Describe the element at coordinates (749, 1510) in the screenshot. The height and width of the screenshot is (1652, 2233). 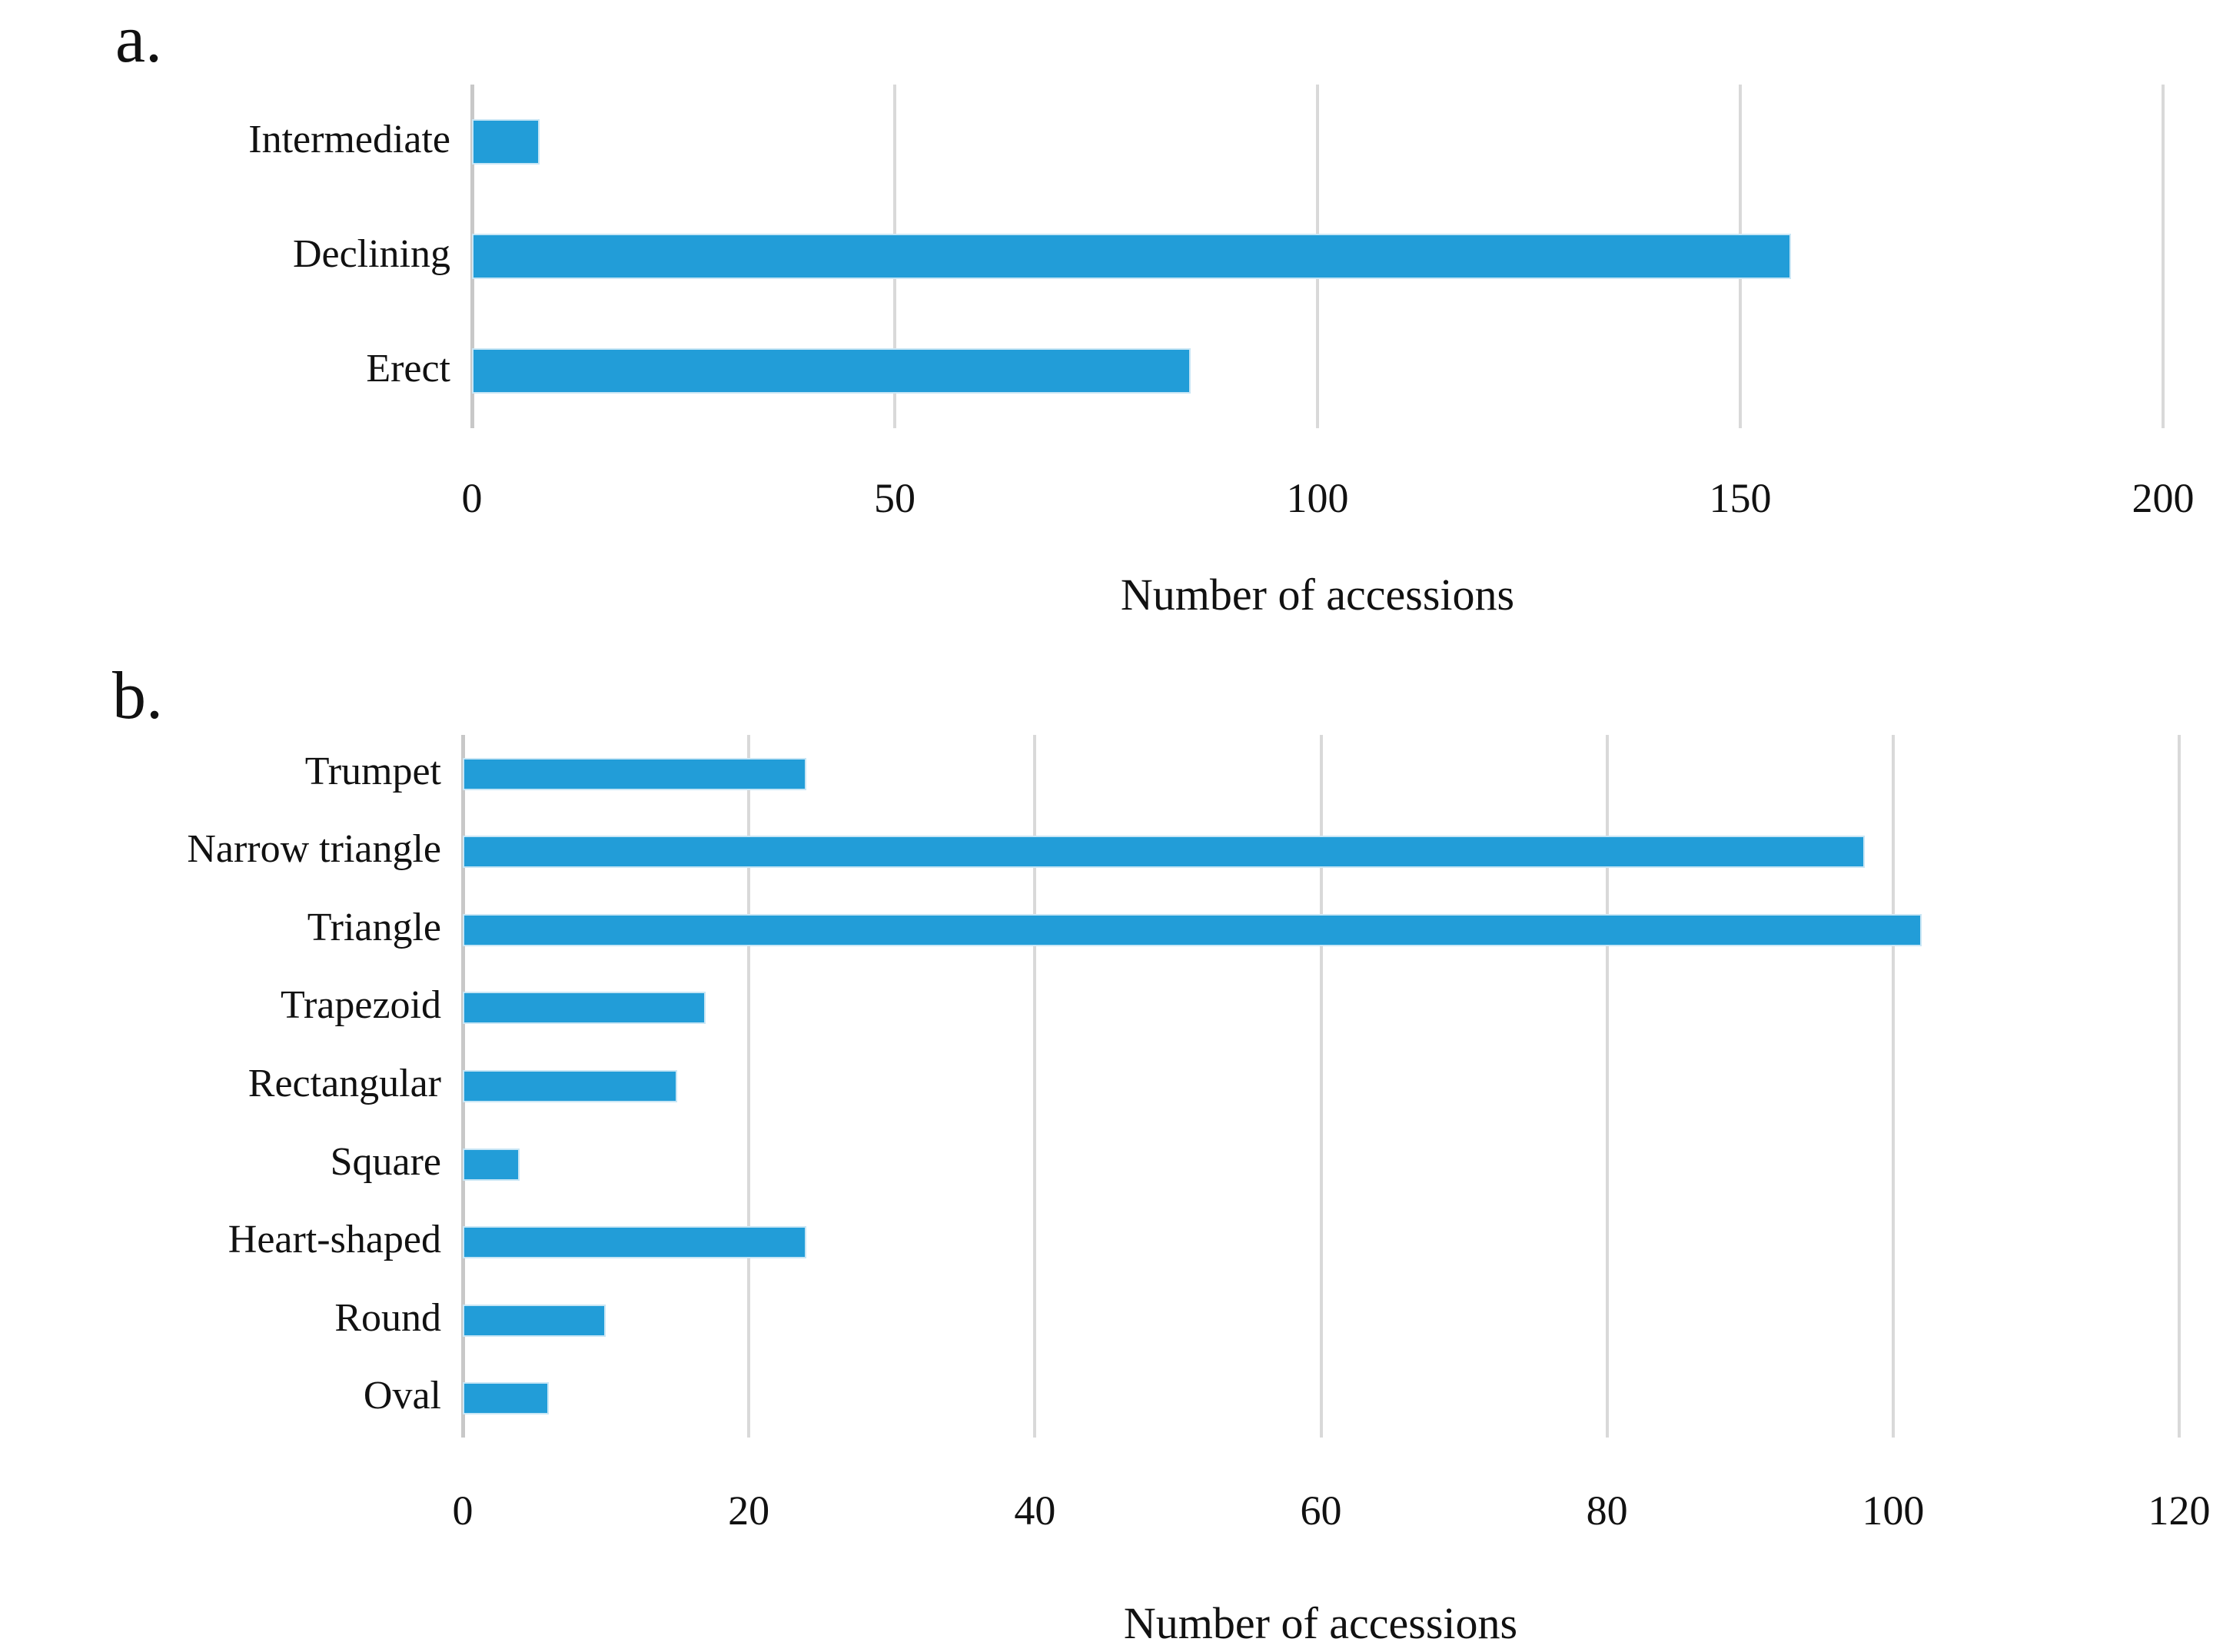
I see `x-tick-label-20: 20` at that location.